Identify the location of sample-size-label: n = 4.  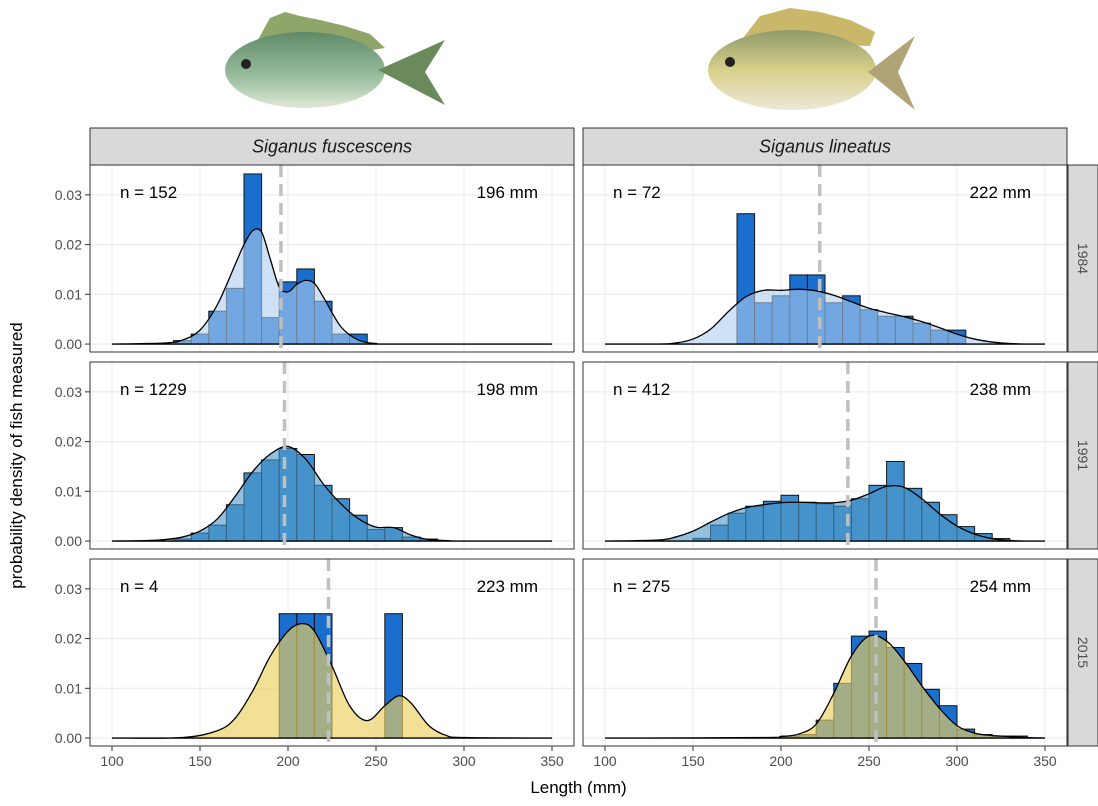
(139, 586).